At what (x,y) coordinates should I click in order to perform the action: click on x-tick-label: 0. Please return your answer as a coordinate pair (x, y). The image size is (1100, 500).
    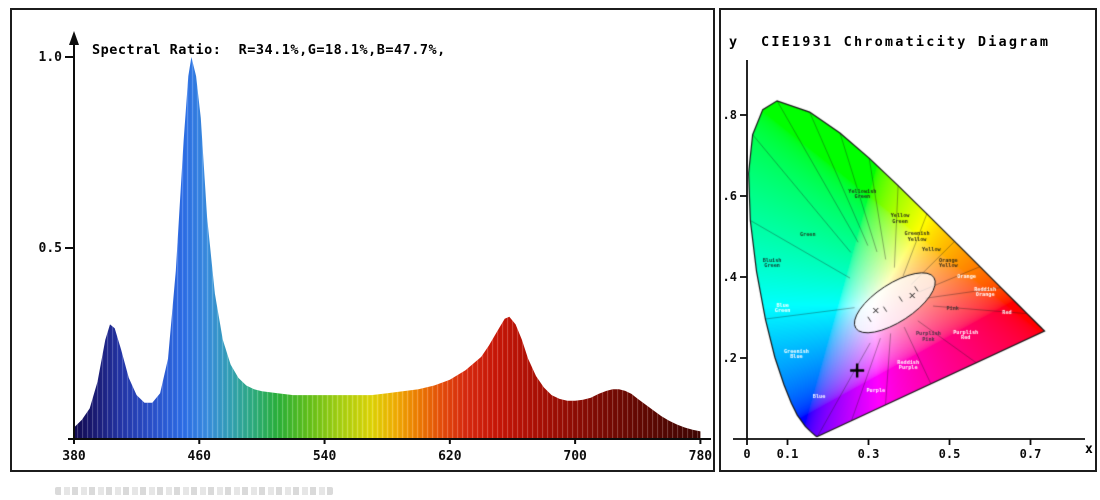
    Looking at the image, I should click on (746, 454).